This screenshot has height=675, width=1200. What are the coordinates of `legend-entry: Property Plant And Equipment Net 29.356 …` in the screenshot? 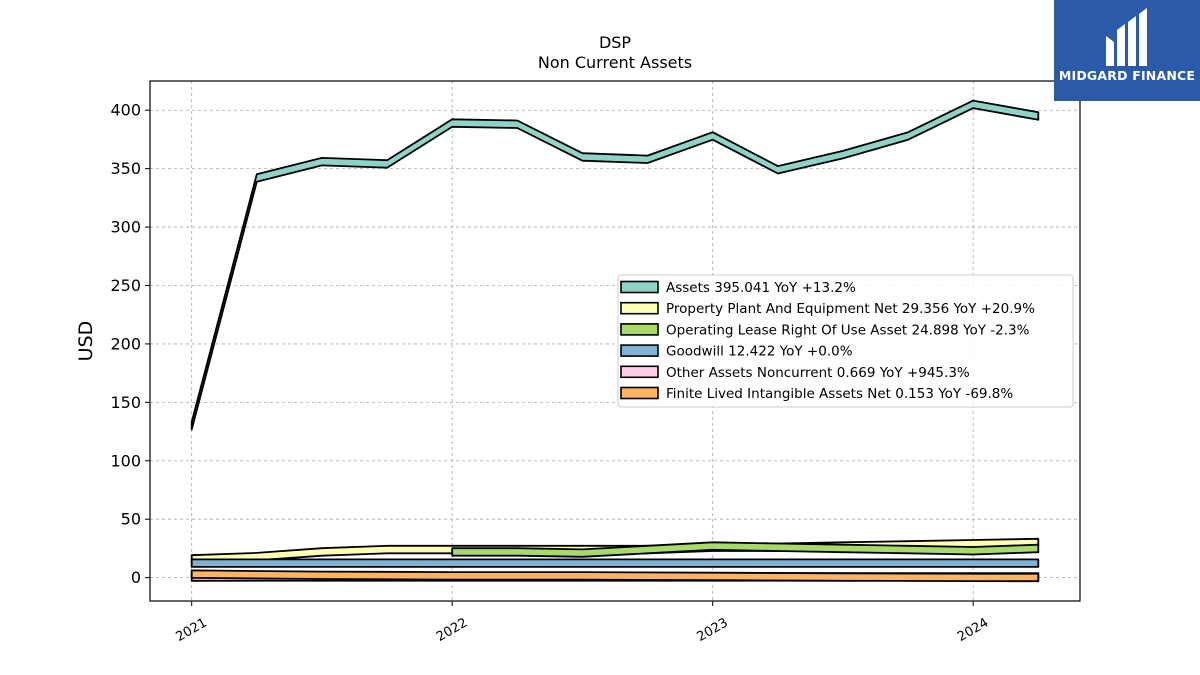 It's located at (850, 309).